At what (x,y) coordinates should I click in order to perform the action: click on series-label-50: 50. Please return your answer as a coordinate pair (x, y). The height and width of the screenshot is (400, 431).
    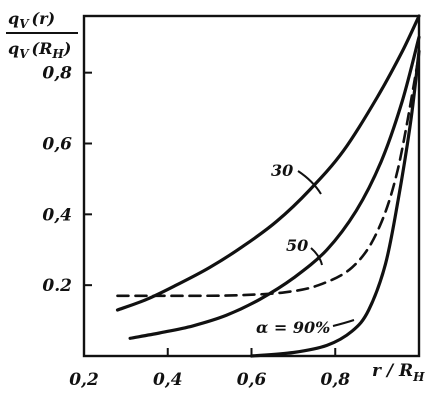
    Looking at the image, I should click on (297, 245).